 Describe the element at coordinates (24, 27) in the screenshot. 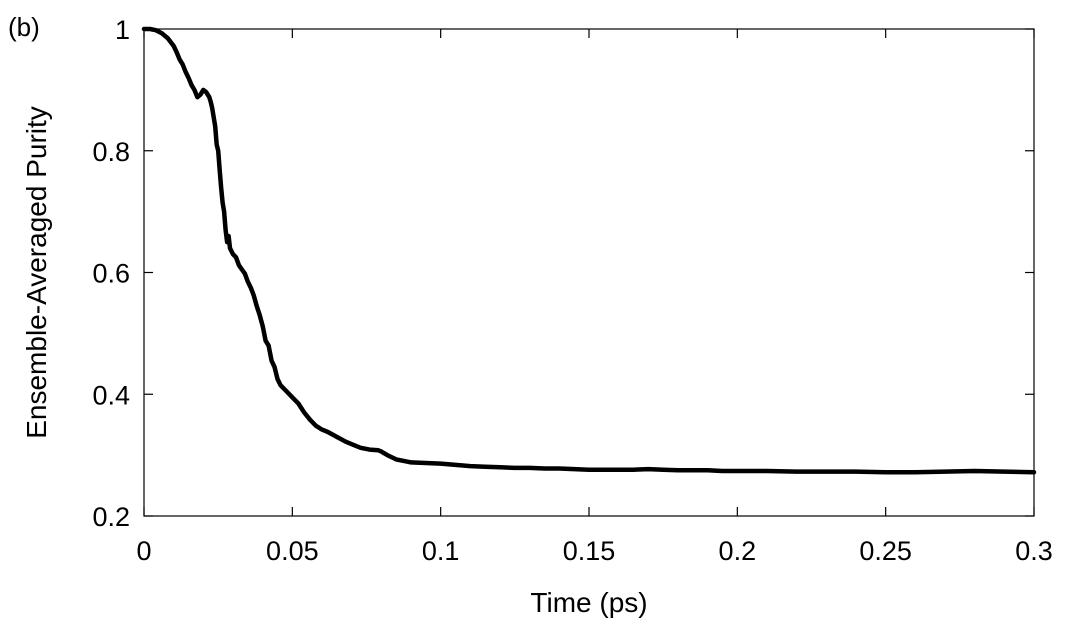

I see `panel-label: (b)` at that location.